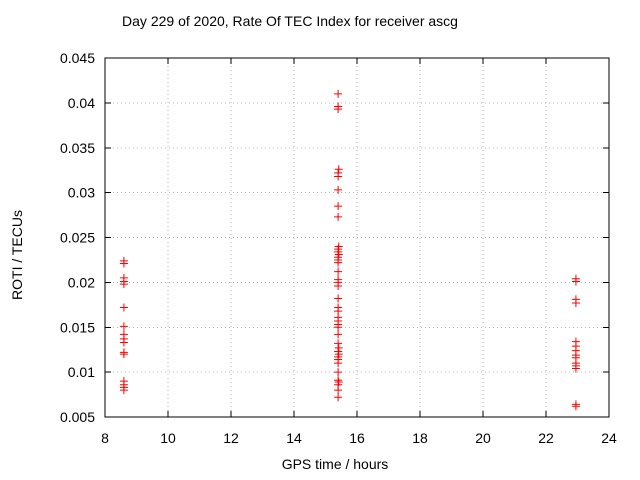 The width and height of the screenshot is (640, 480). Describe the element at coordinates (77, 238) in the screenshot. I see `y-tick-label: 0.025` at that location.